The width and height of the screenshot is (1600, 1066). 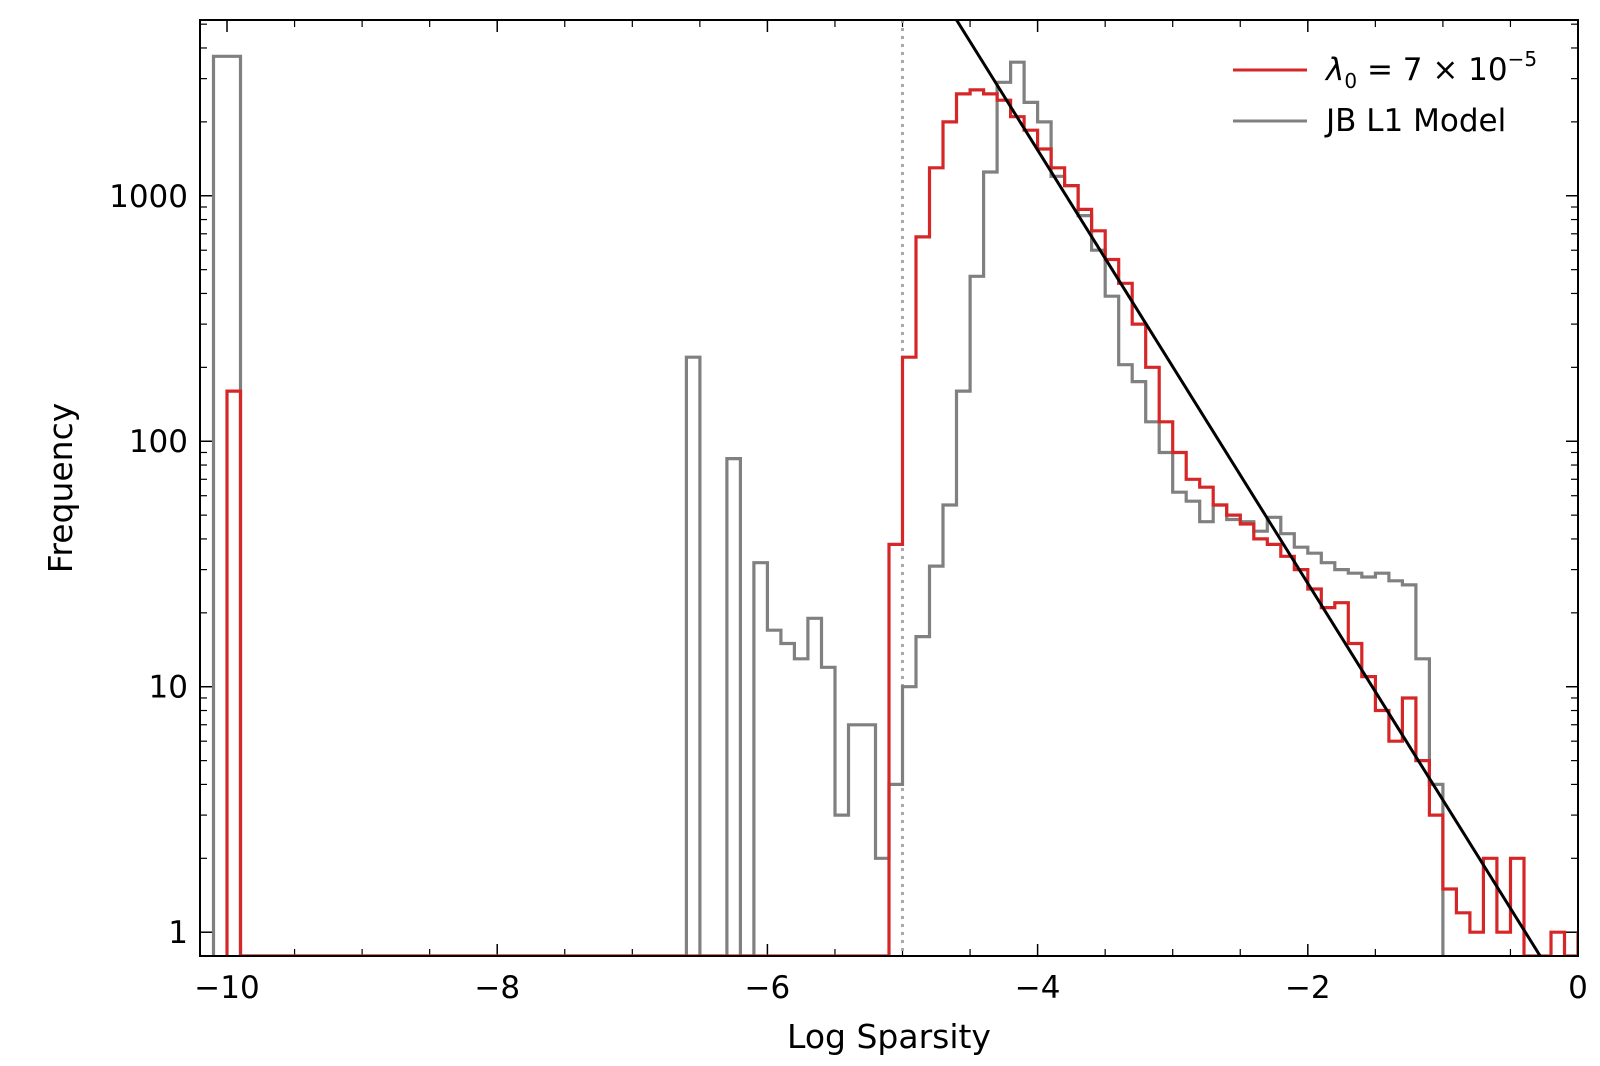 What do you see at coordinates (168, 688) in the screenshot?
I see `y-tick-label: 10` at bounding box center [168, 688].